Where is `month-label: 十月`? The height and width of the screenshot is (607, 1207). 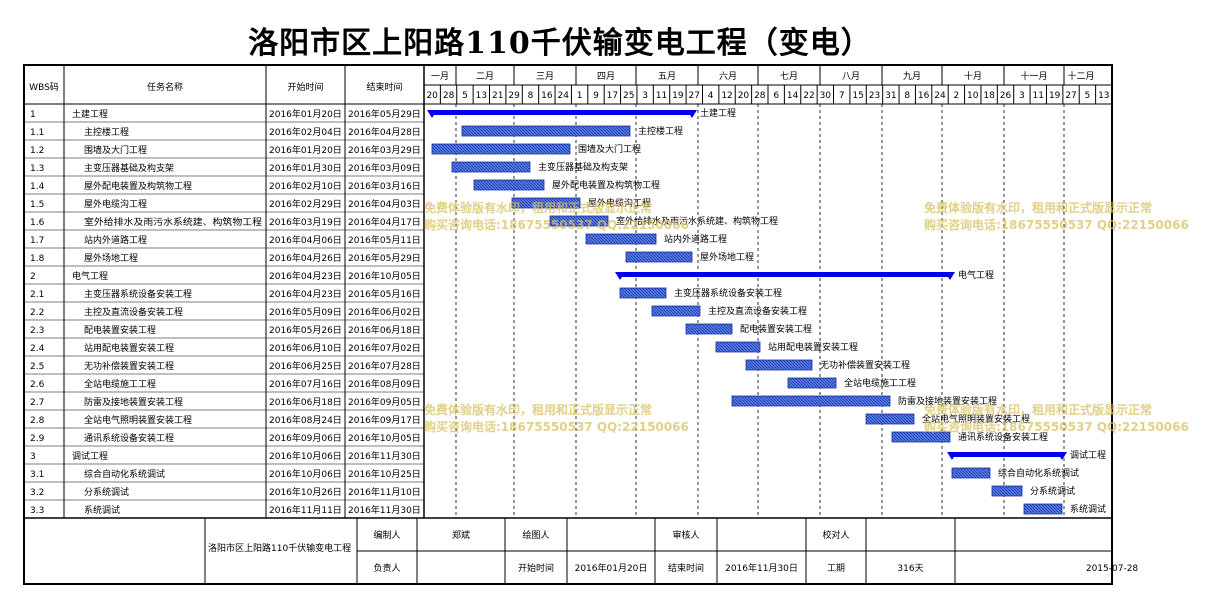
month-label: 十月 is located at coordinates (973, 76).